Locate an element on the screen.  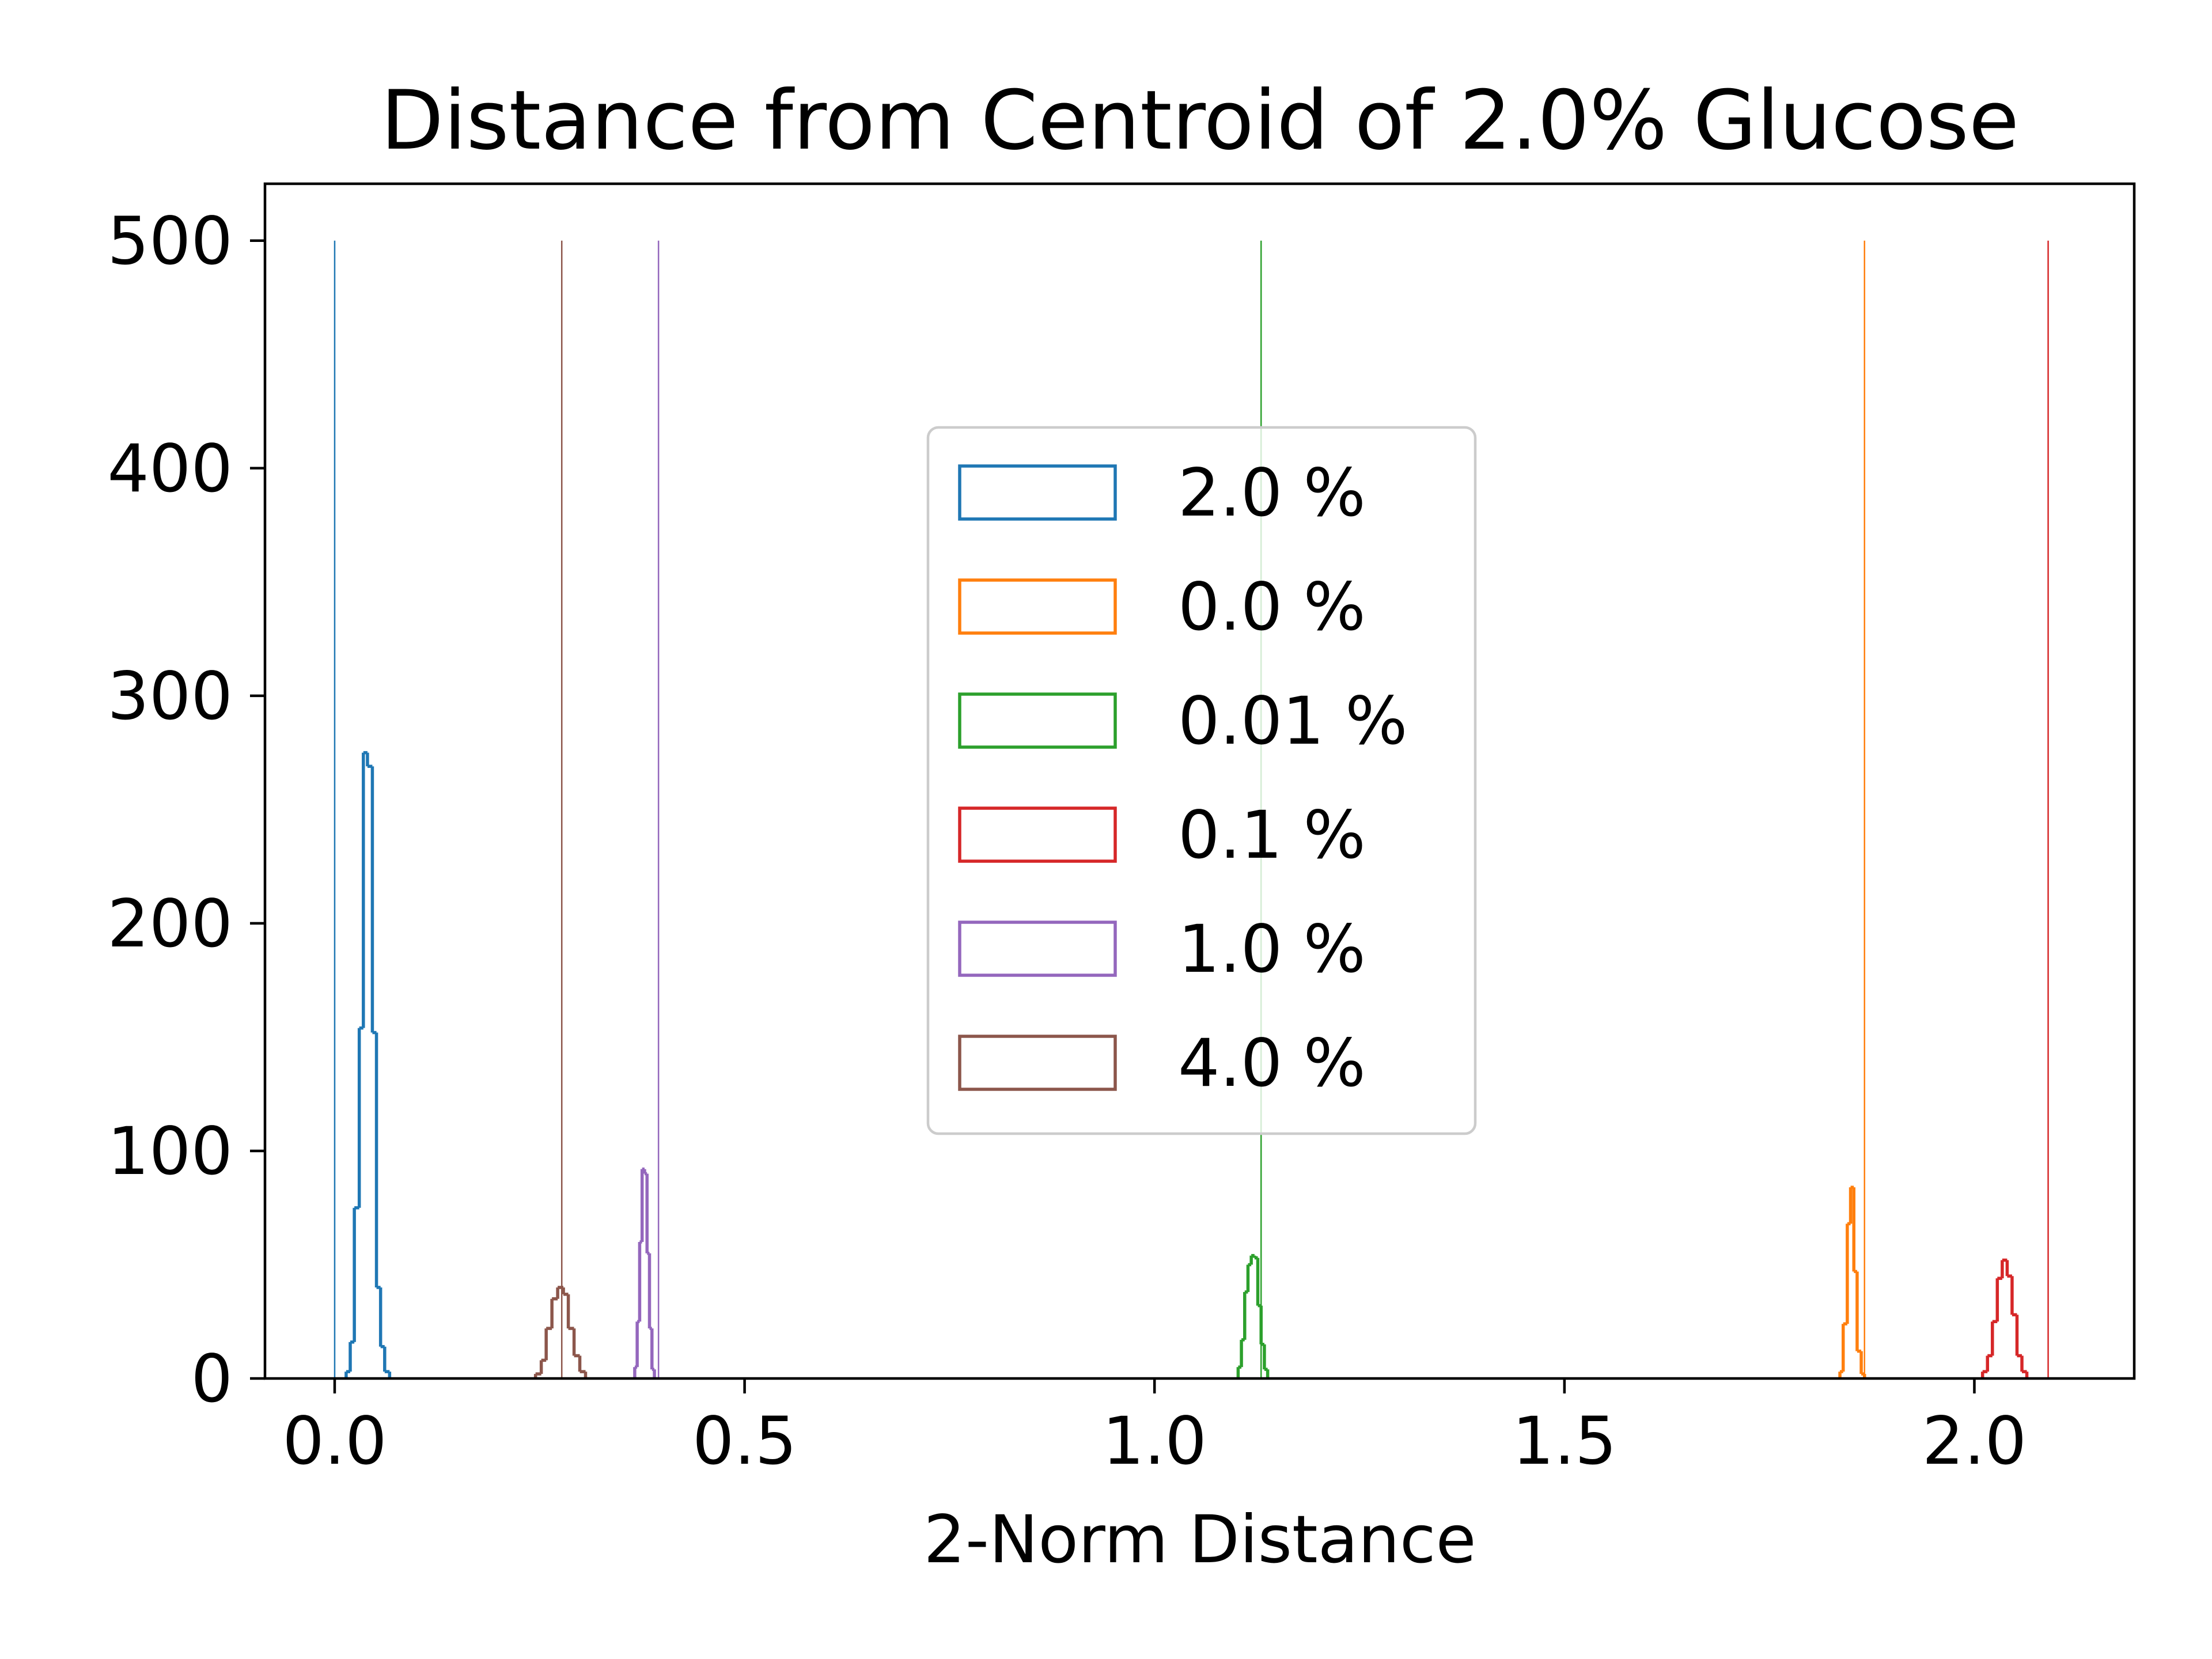
y-tick-label: 500 is located at coordinates (170, 241).